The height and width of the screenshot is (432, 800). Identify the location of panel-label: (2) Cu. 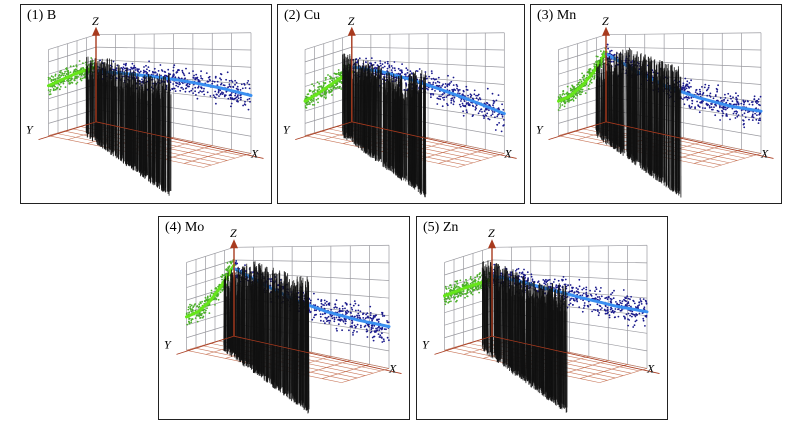
(302, 15).